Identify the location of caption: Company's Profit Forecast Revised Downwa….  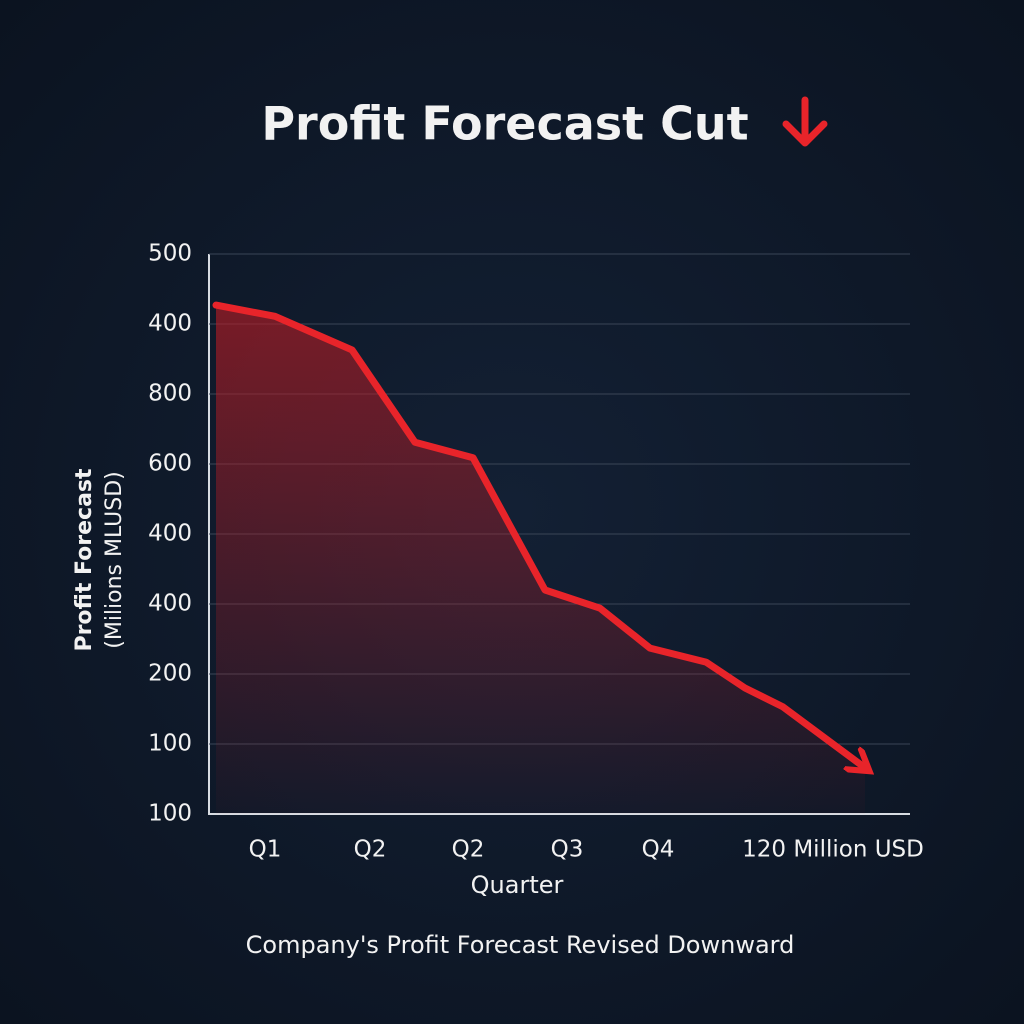
(520, 945).